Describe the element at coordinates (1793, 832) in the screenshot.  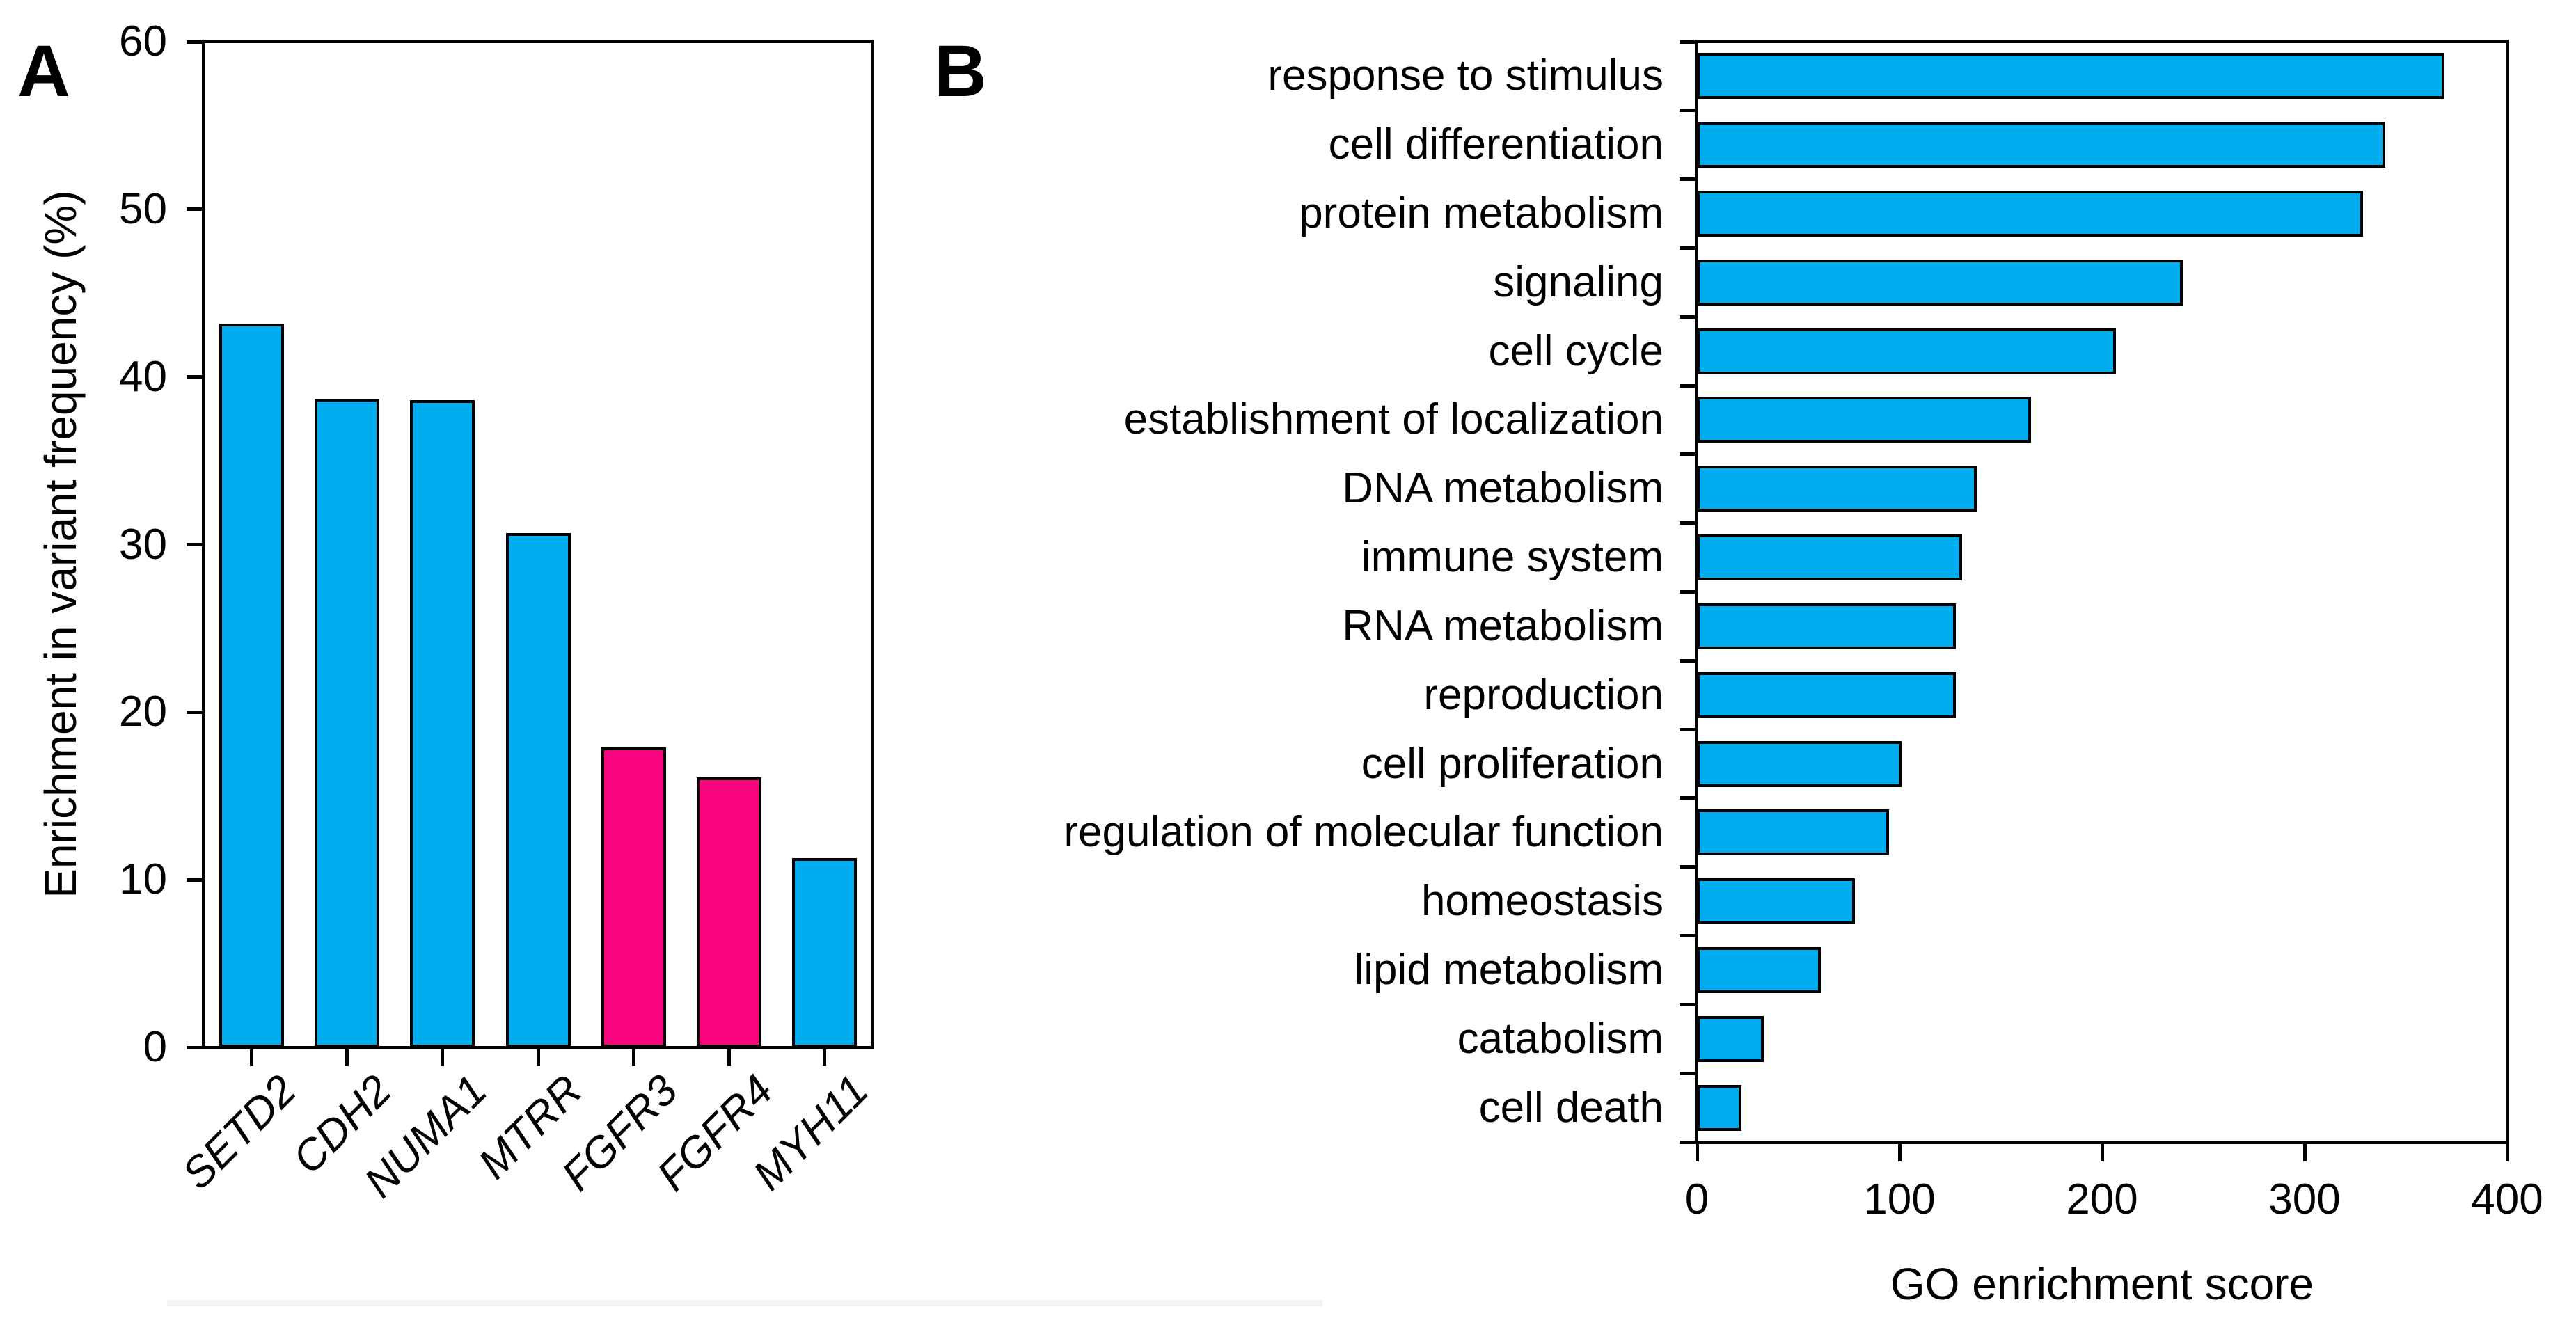
I see `bar-regulation-of-molecular-function` at that location.